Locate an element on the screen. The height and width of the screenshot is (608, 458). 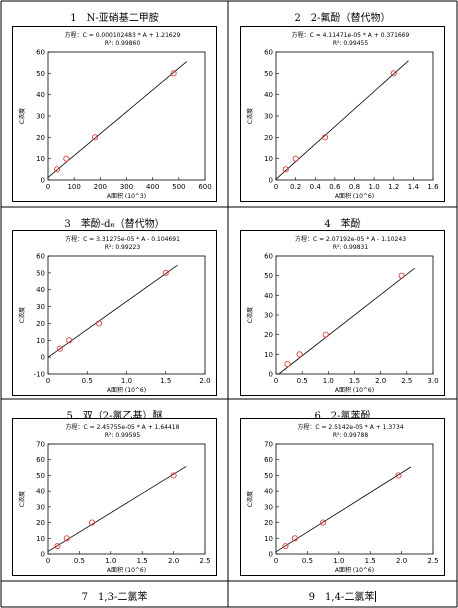
cell-title: 3 苯酚-d₆（替代物） is located at coordinates (114, 224).